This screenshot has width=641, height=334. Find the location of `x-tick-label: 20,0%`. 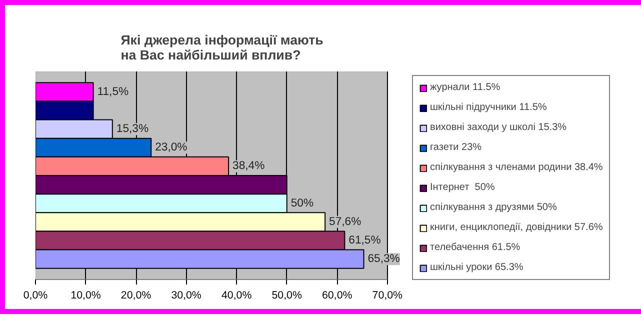

x-tick-label: 20,0% is located at coordinates (136, 296).